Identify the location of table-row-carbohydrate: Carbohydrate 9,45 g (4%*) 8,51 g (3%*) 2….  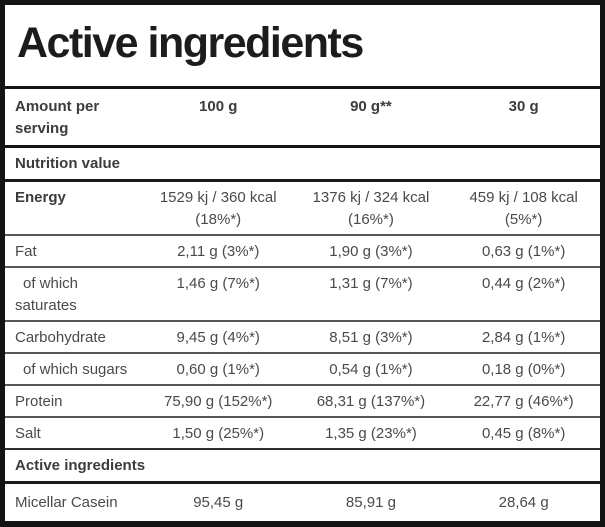
(302, 337).